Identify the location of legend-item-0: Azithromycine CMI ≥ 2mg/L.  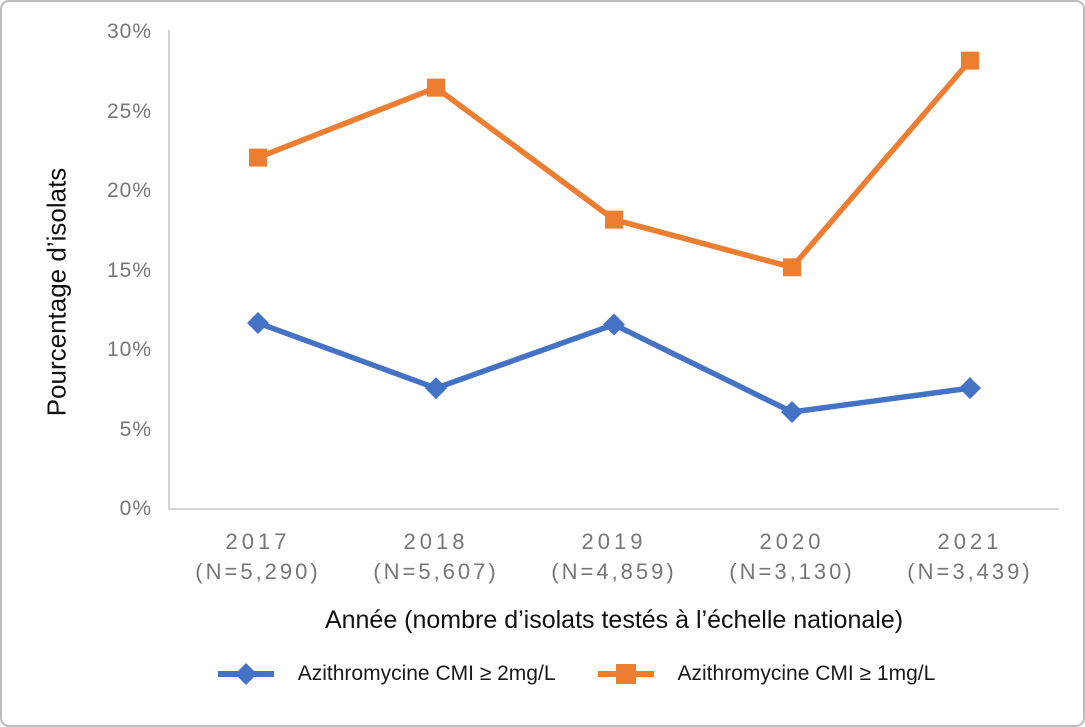
(386, 674).